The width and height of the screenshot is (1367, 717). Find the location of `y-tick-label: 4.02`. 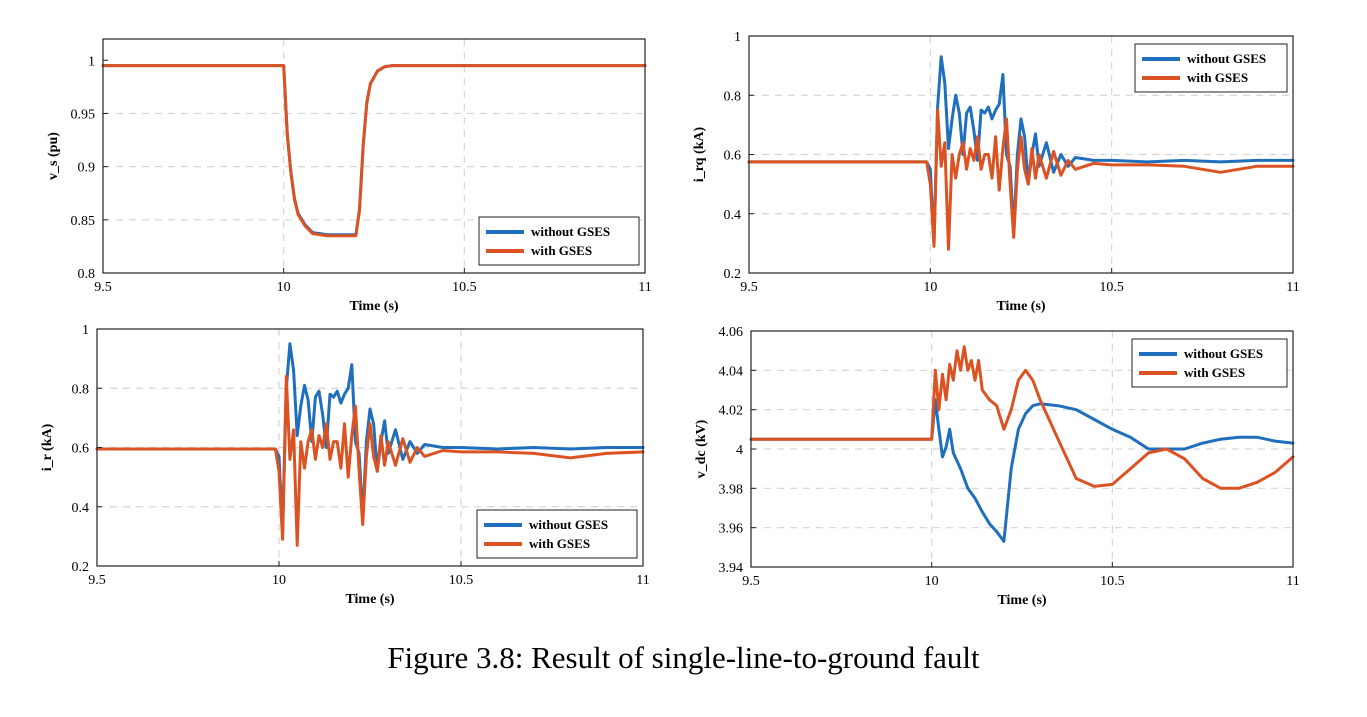

y-tick-label: 4.02 is located at coordinates (731, 411).